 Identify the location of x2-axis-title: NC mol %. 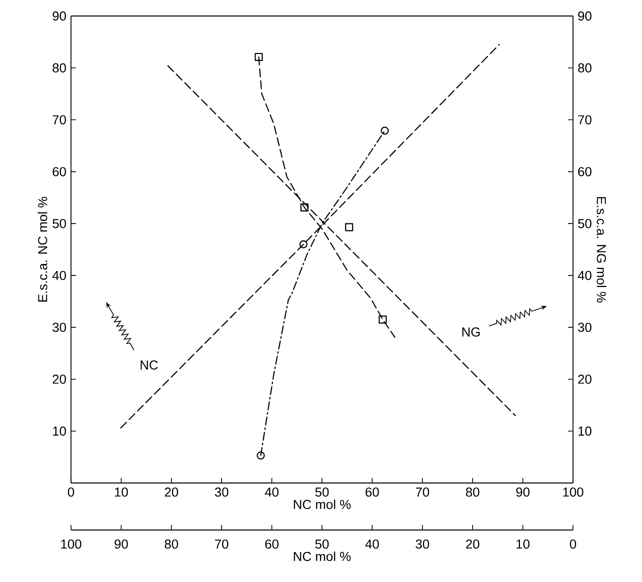
(322, 557).